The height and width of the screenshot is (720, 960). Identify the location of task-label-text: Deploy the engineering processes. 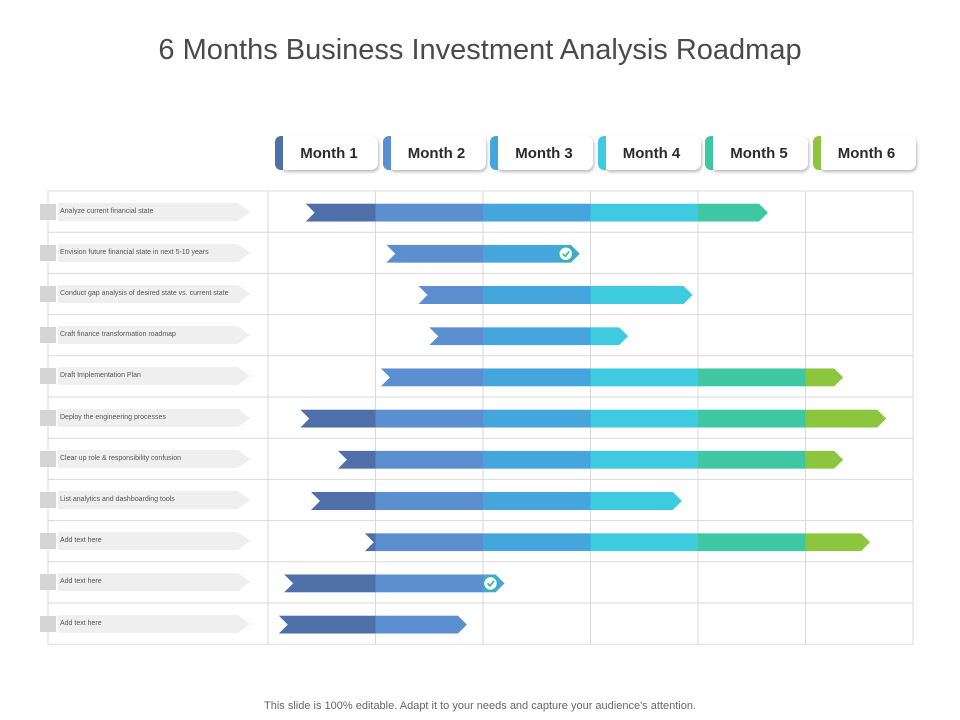
(148, 417).